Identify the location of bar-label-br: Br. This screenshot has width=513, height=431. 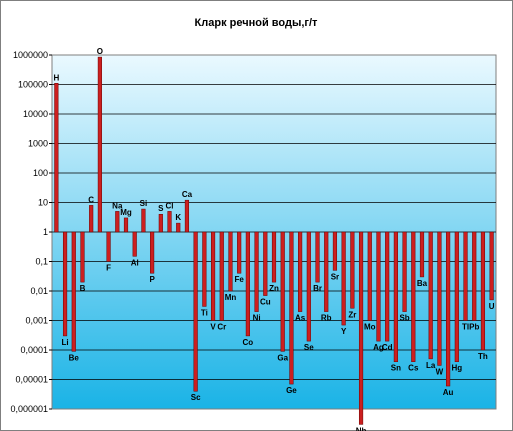
(317, 288).